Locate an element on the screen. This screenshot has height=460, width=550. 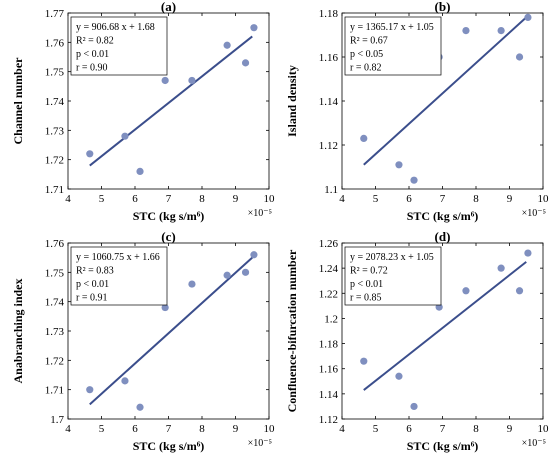
chart-title: (c) is located at coordinates (168, 236).